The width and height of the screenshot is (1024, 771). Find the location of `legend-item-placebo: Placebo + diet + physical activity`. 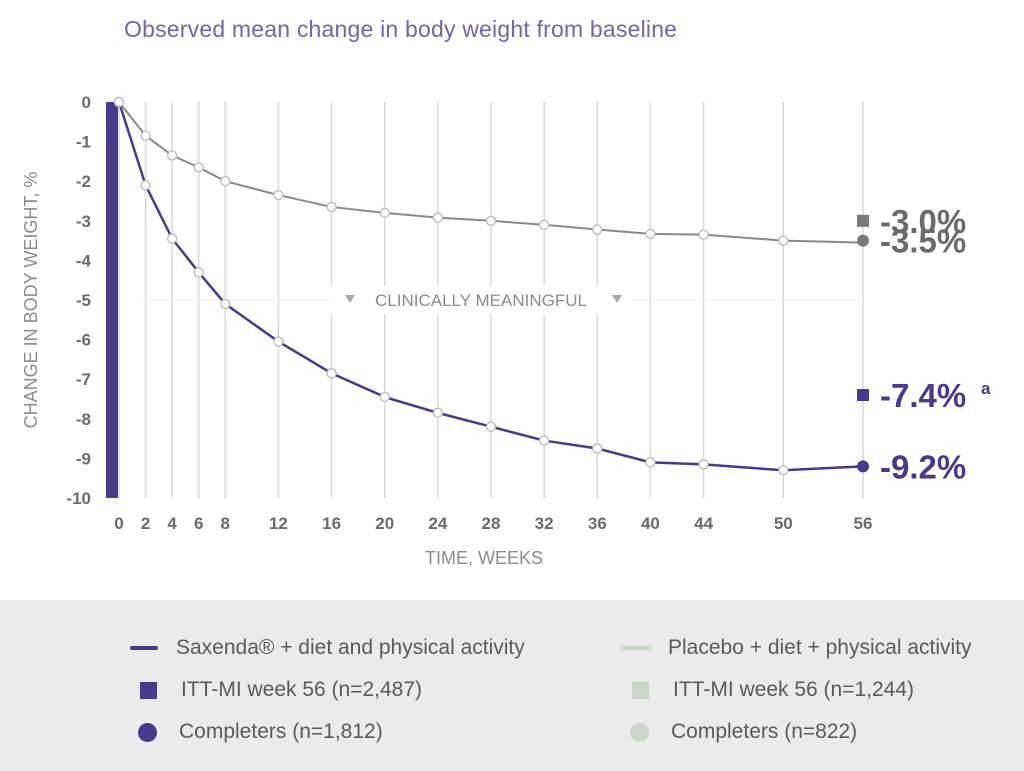

legend-item-placebo: Placebo + diet + physical activity is located at coordinates (797, 648).